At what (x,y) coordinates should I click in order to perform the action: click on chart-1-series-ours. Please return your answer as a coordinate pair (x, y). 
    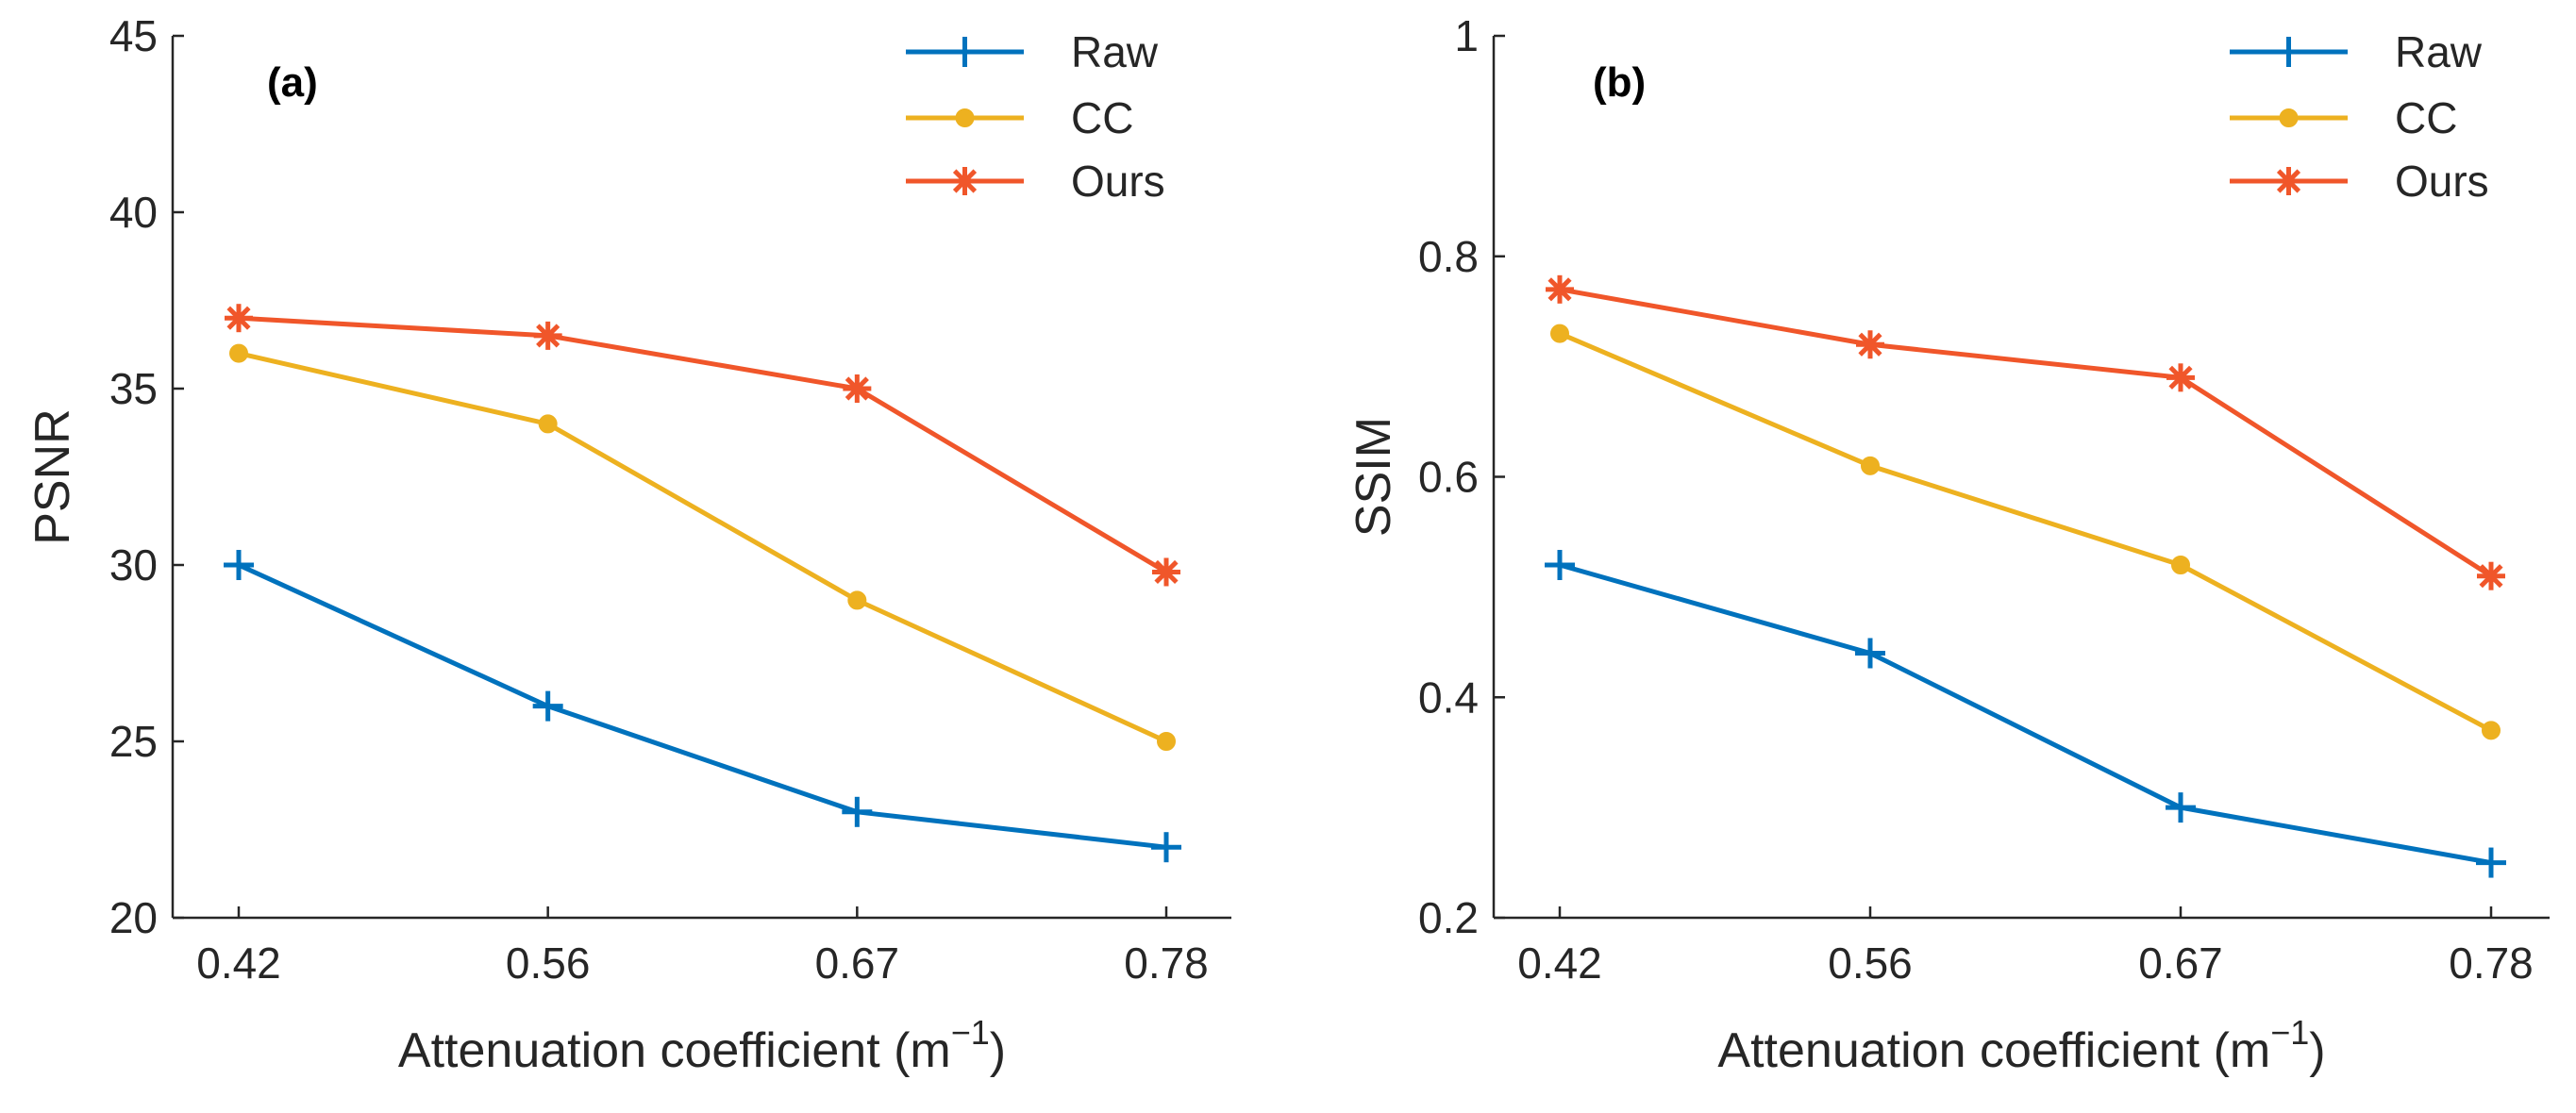
    Looking at the image, I should click on (2025, 432).